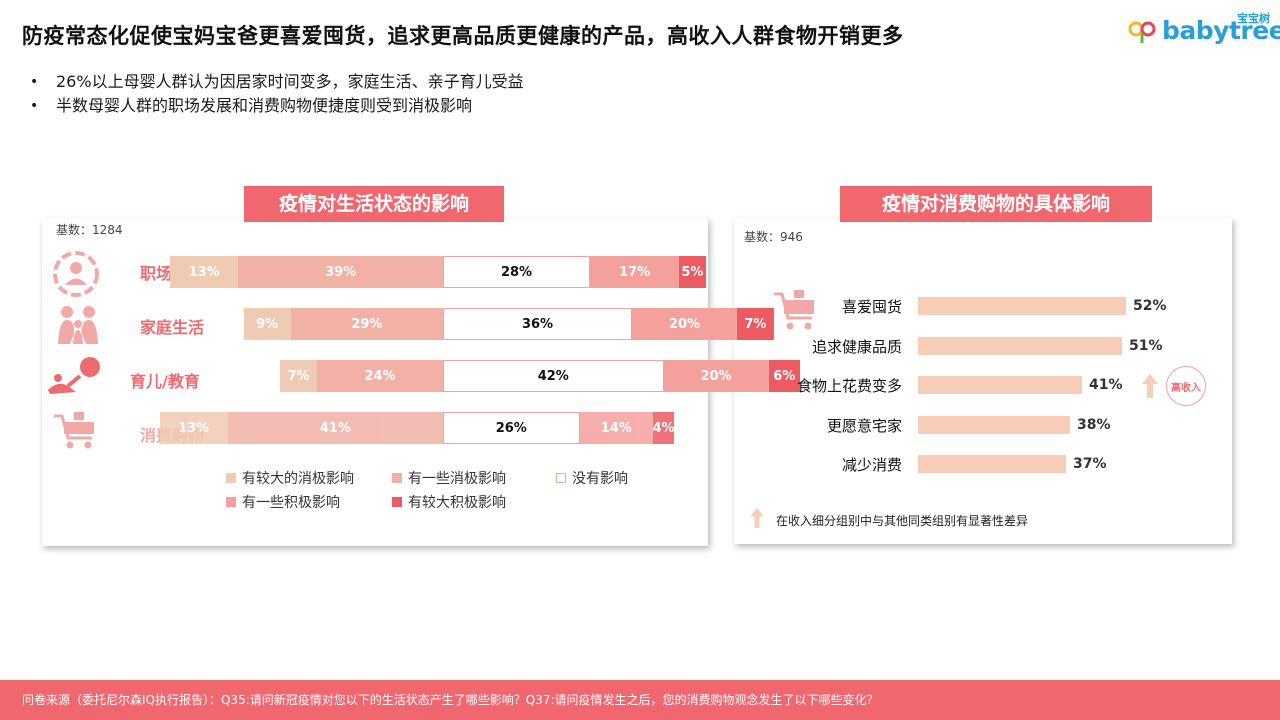  I want to click on seg-some-negative: 24%, so click(380, 376).